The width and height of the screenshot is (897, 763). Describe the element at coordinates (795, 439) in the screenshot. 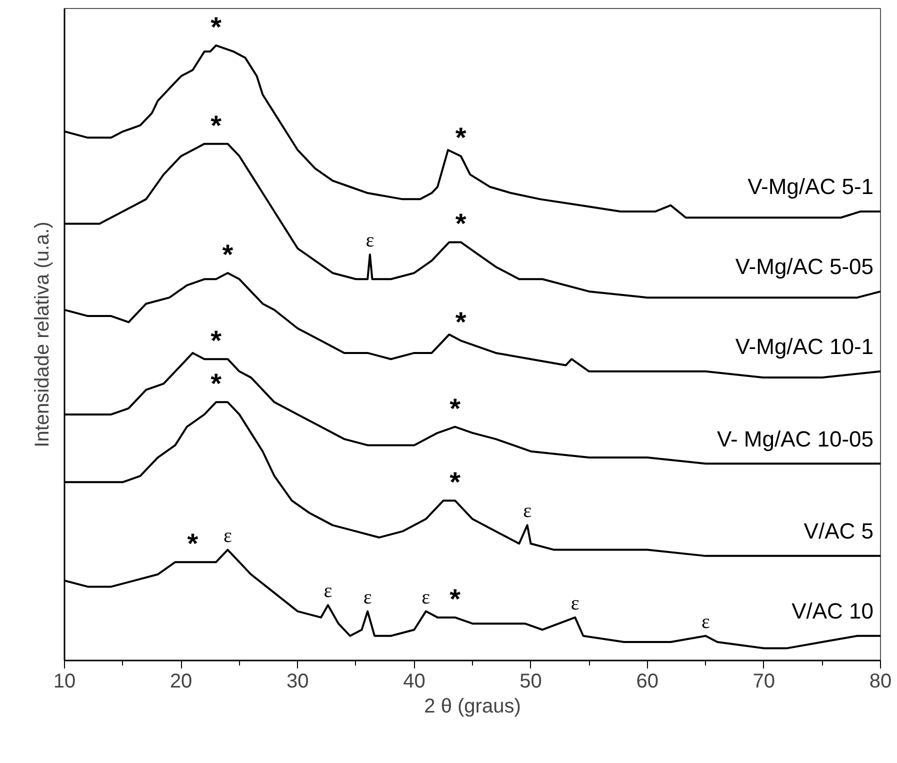

I see `series-label: V- Mg/AC 10-05` at that location.